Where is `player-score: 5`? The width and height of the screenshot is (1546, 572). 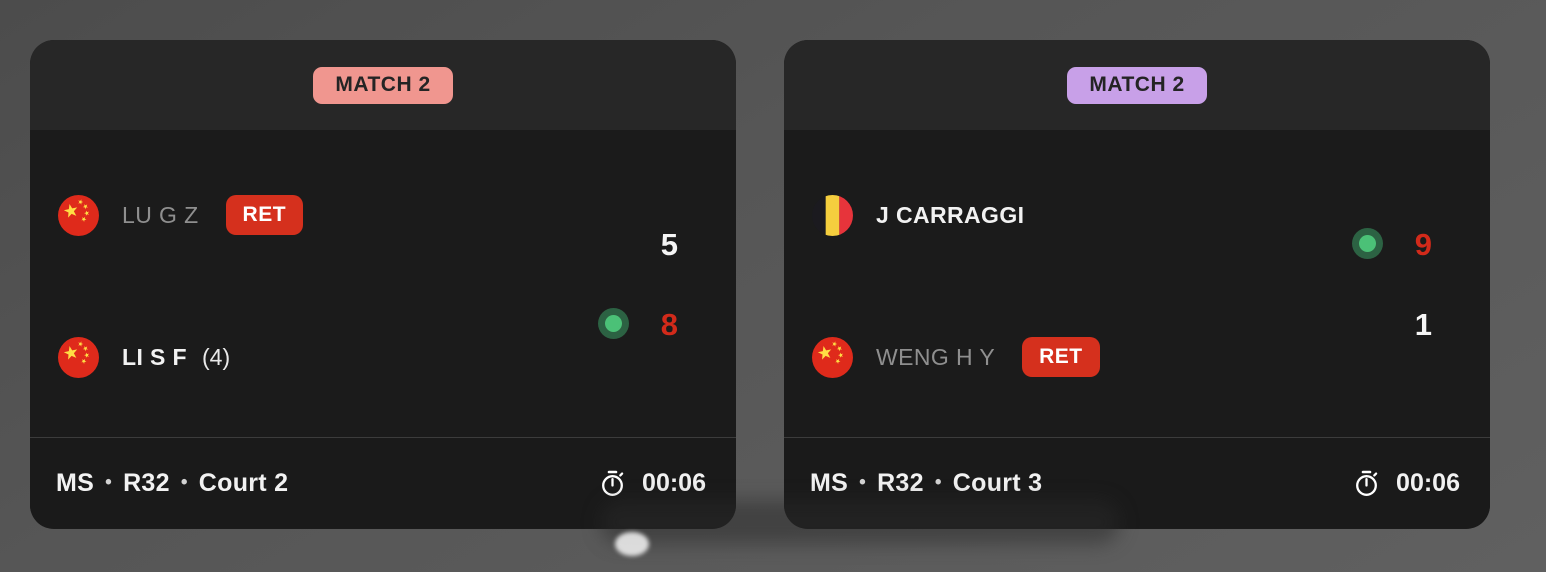 player-score: 5 is located at coordinates (669, 244).